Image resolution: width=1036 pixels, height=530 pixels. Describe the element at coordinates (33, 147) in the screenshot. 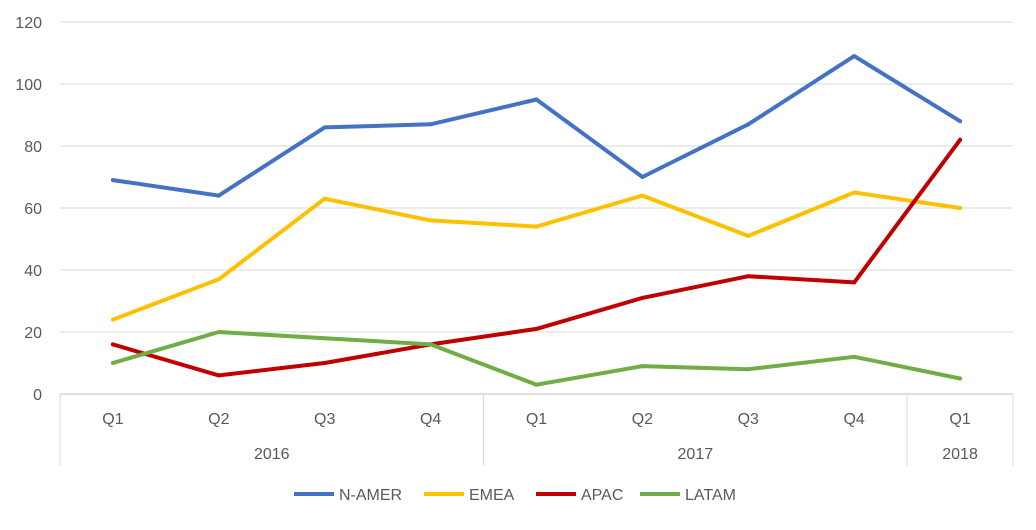

I see `y-tick-label: 80` at that location.